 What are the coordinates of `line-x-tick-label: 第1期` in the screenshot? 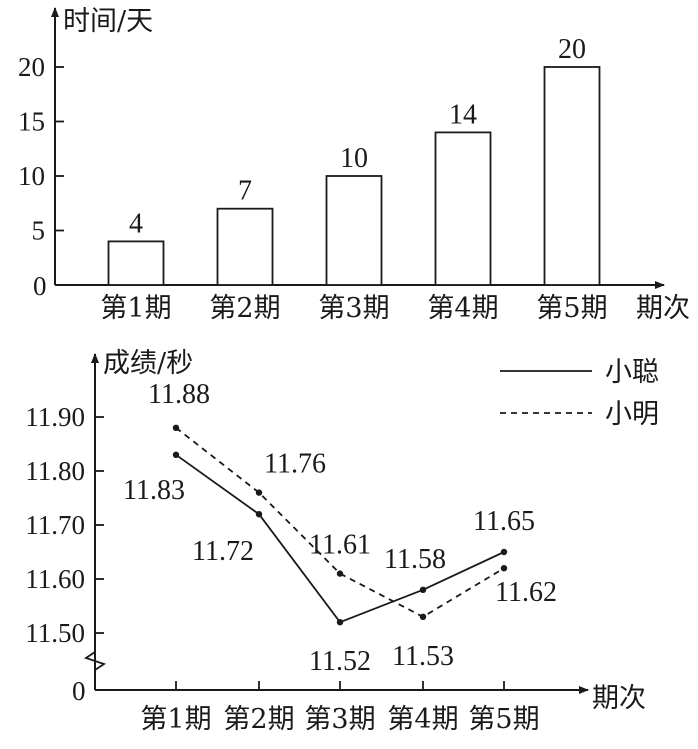 It's located at (175, 719).